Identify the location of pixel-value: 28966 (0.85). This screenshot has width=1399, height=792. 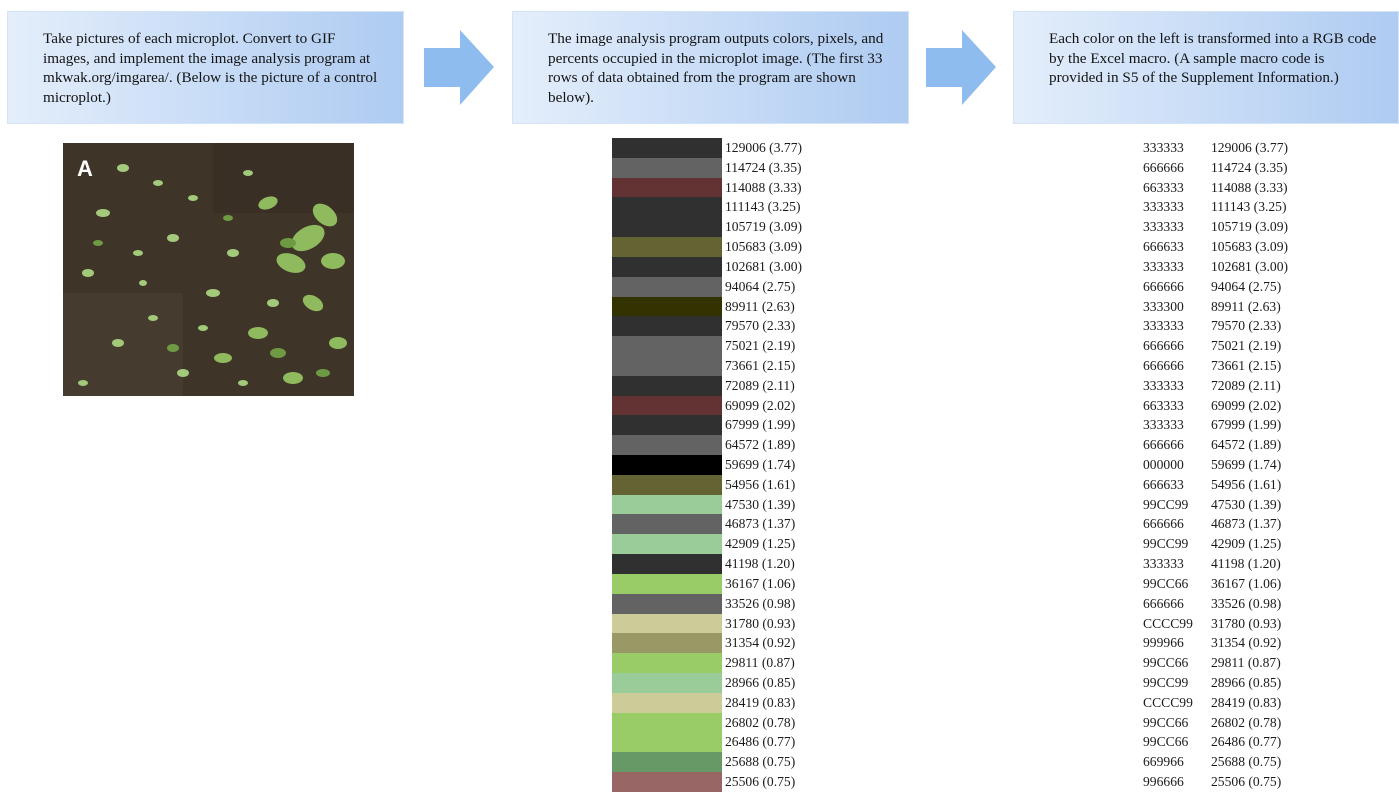
(1249, 683).